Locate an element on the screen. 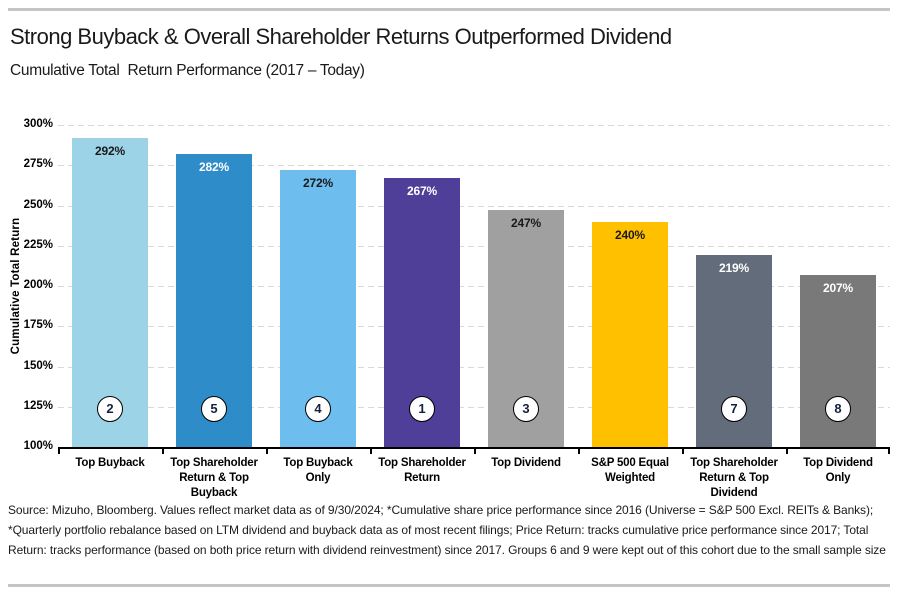 Image resolution: width=898 pixels, height=600 pixels. y-tick-label: 100% is located at coordinates (38, 446).